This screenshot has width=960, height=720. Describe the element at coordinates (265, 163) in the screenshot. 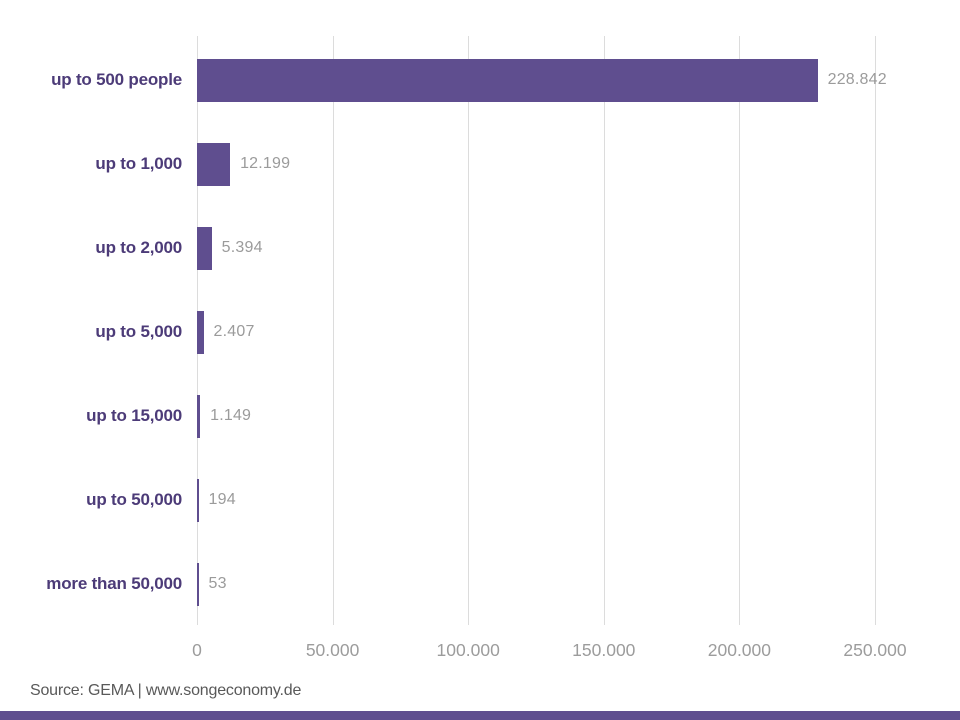

I see `value-label: 12.199` at that location.